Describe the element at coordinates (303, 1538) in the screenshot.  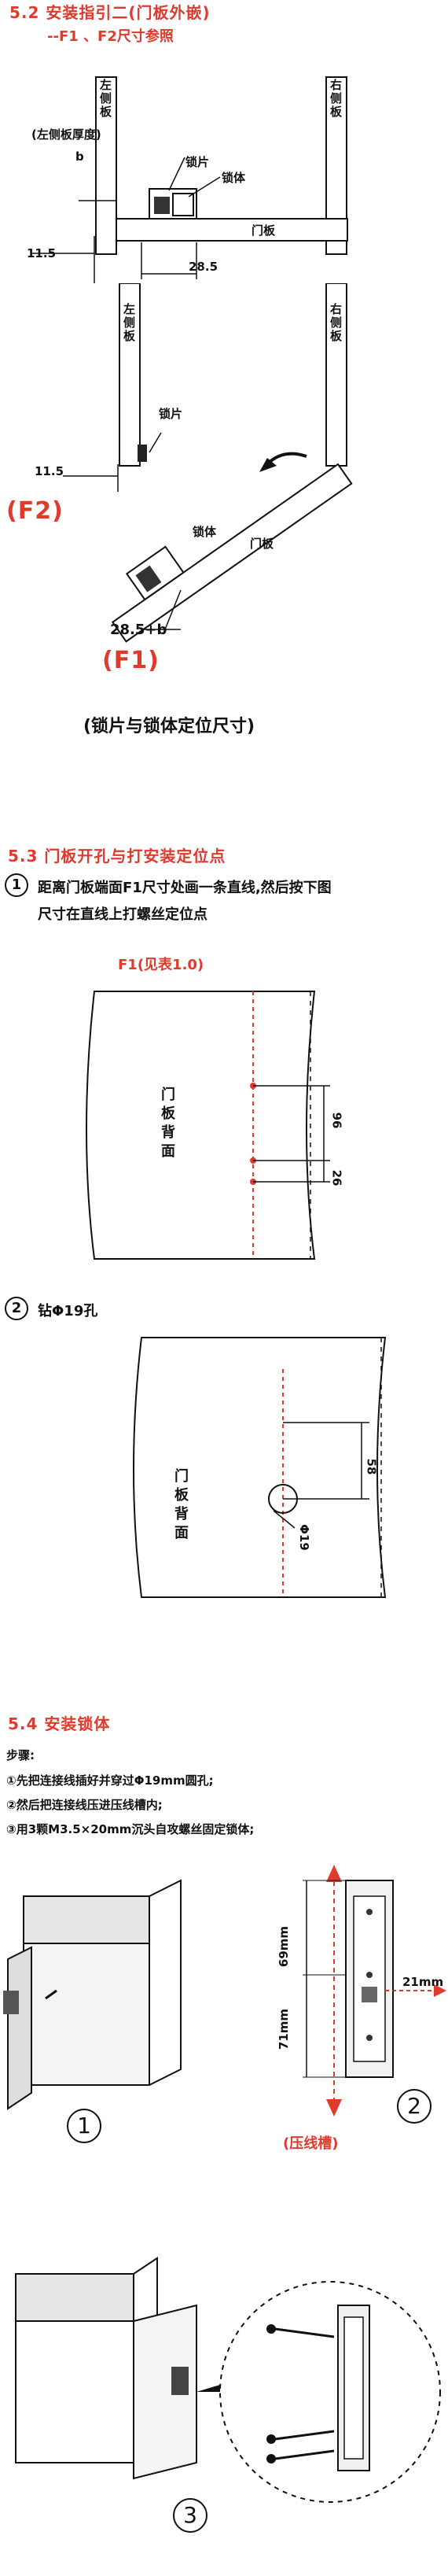
I see `dim-phi19: Φ19` at that location.